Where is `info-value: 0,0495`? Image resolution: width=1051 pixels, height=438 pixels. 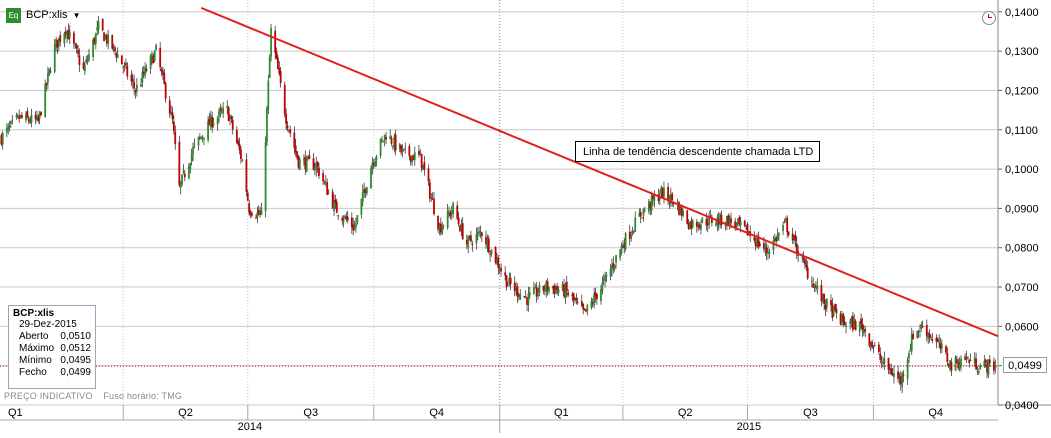
info-value: 0,0495 is located at coordinates (75, 360).